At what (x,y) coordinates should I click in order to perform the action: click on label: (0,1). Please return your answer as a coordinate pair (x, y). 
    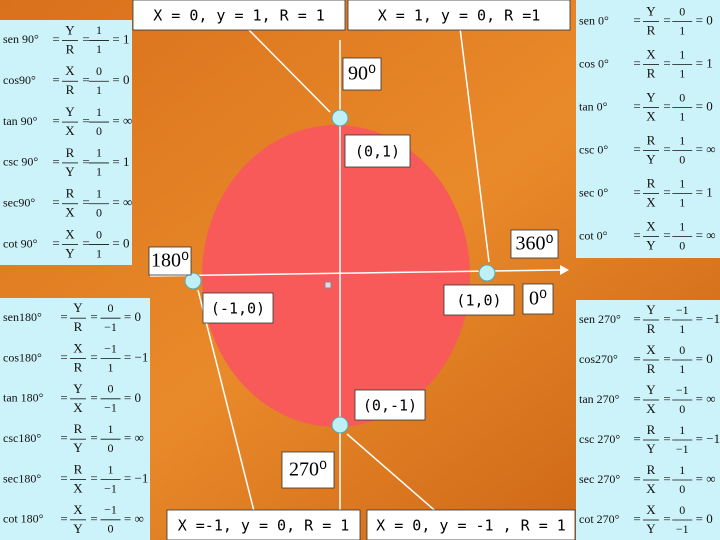
    Looking at the image, I should click on (377, 152).